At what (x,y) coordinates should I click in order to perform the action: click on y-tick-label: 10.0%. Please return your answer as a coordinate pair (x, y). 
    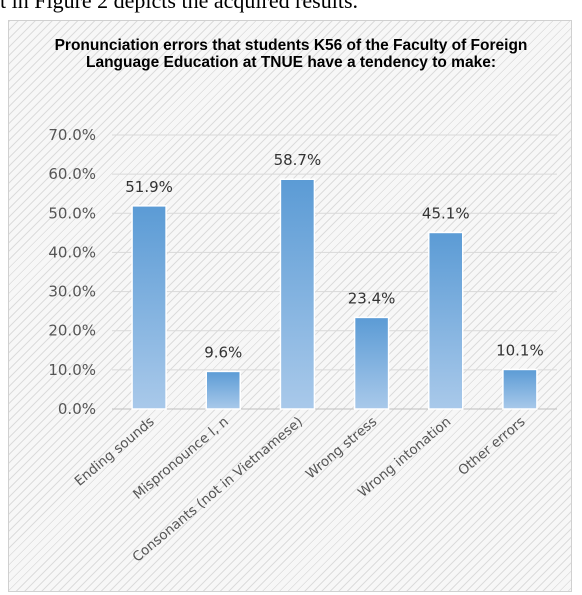
    Looking at the image, I should click on (72, 370).